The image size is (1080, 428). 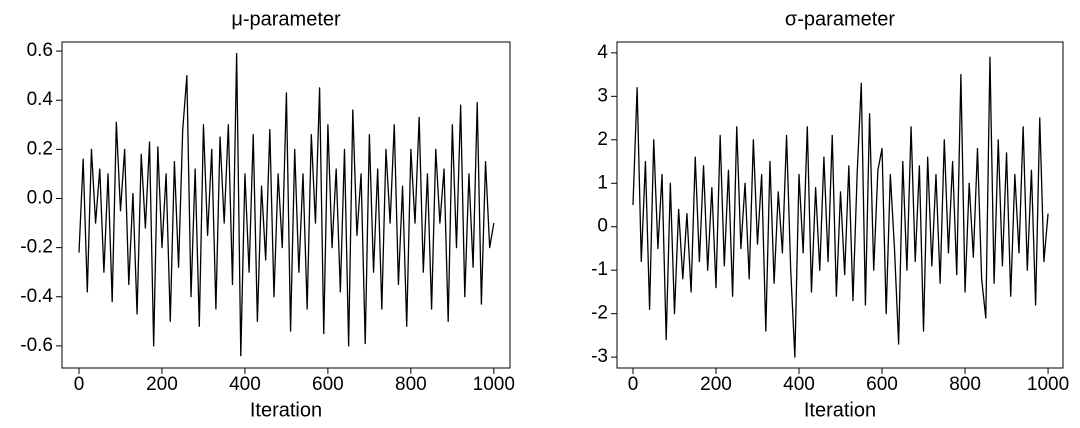 I want to click on y-tick-label: 0, so click(x=602, y=226).